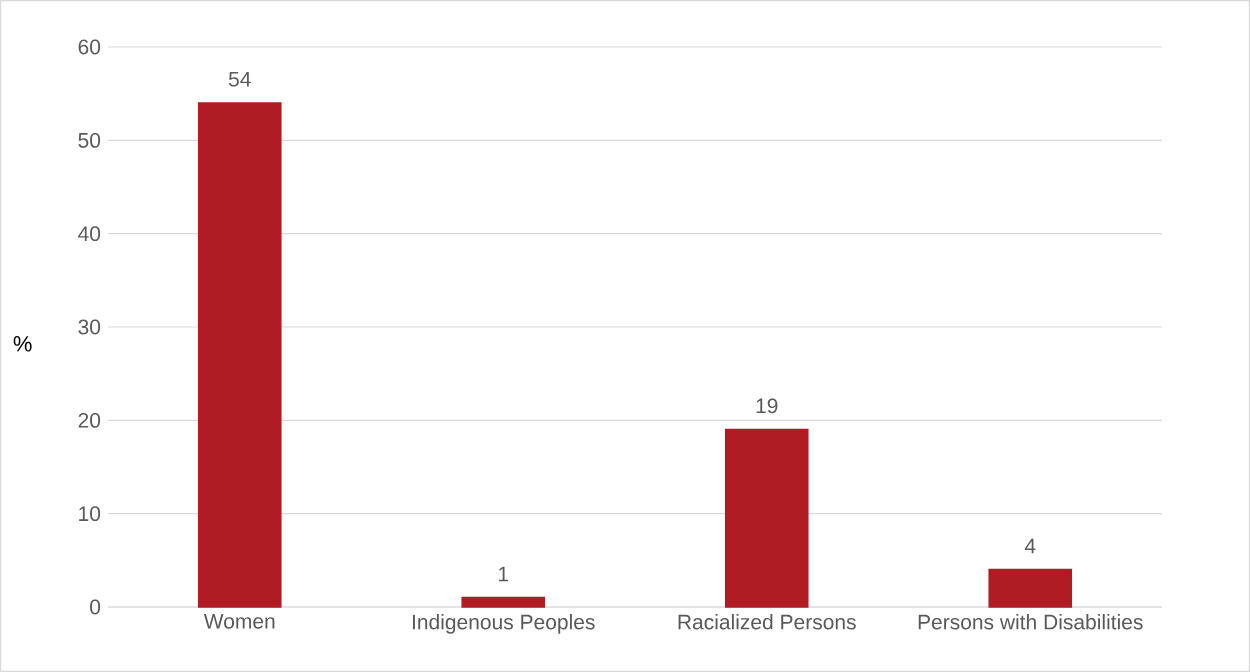 Image resolution: width=1250 pixels, height=672 pixels. What do you see at coordinates (89, 234) in the screenshot?
I see `y-tick-label: 40` at bounding box center [89, 234].